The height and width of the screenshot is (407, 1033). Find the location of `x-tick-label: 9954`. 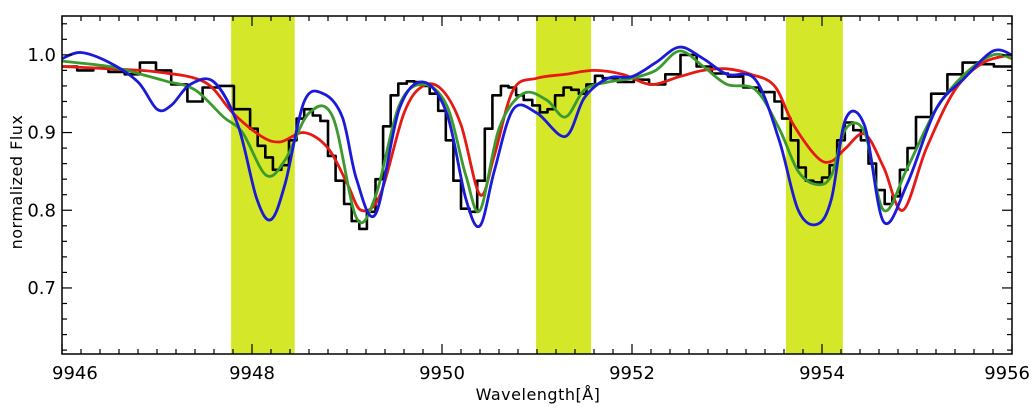

x-tick-label: 9954 is located at coordinates (822, 373).